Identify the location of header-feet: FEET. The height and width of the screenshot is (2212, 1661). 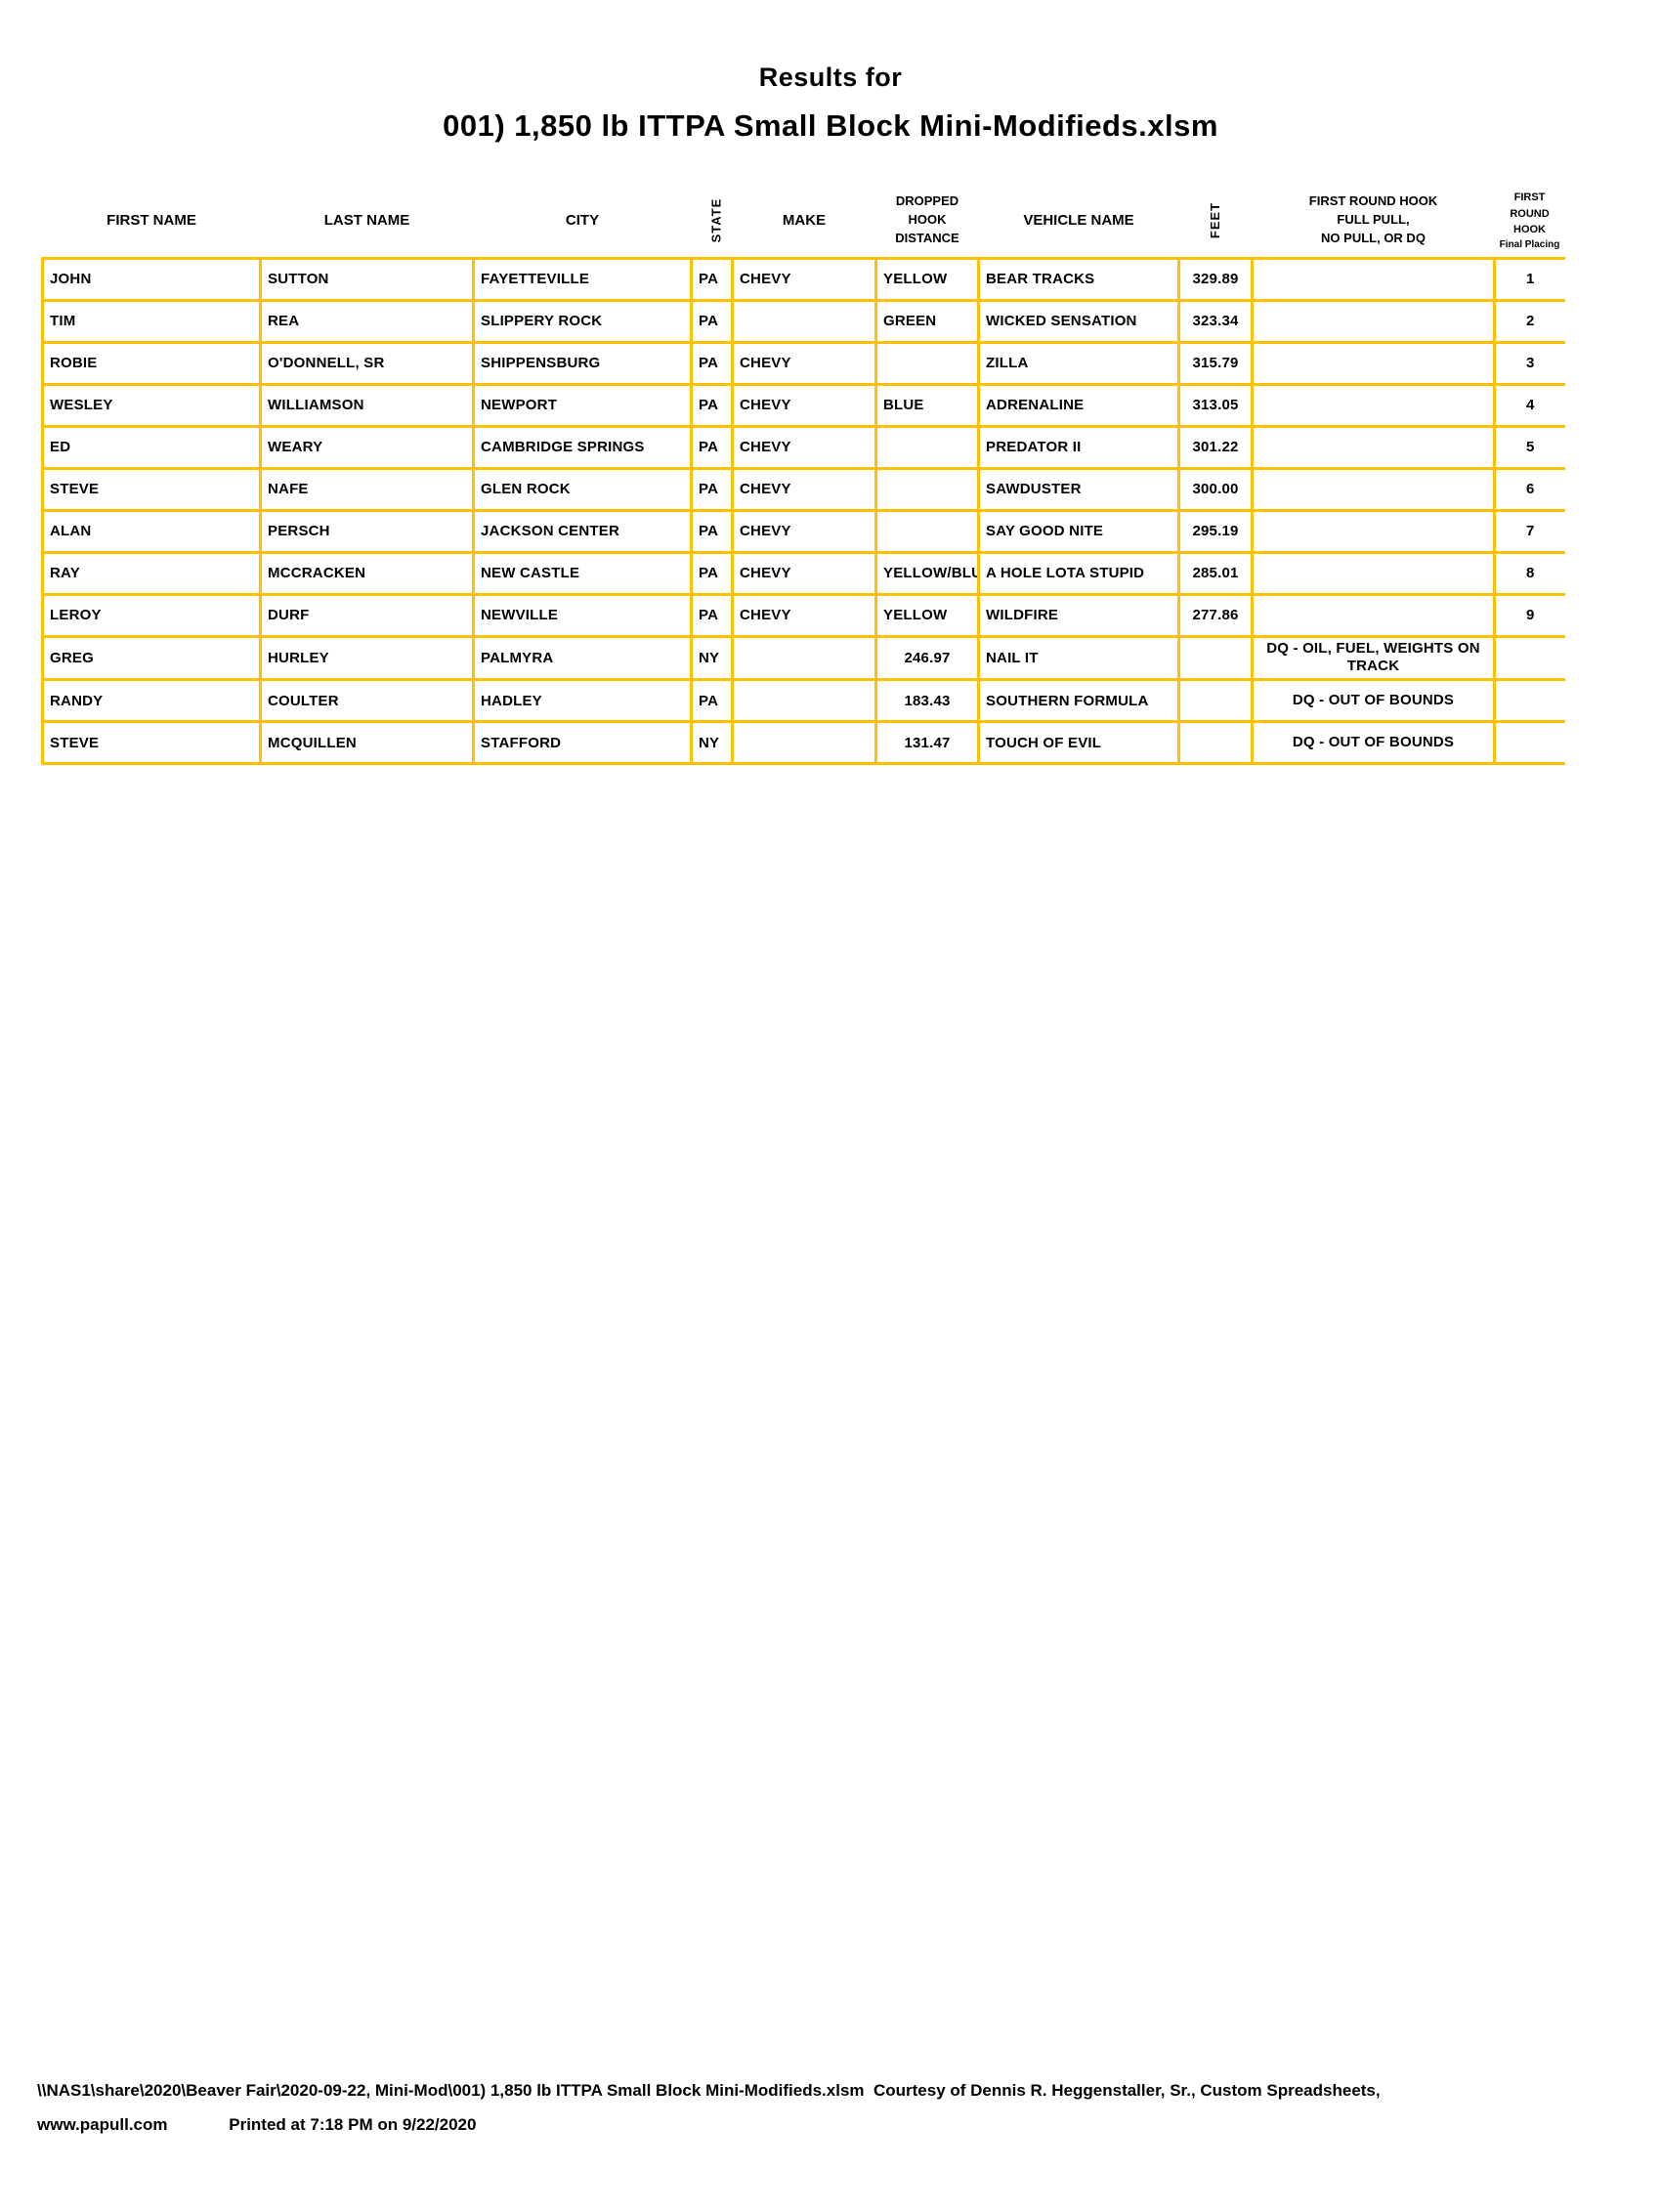
(1216, 221).